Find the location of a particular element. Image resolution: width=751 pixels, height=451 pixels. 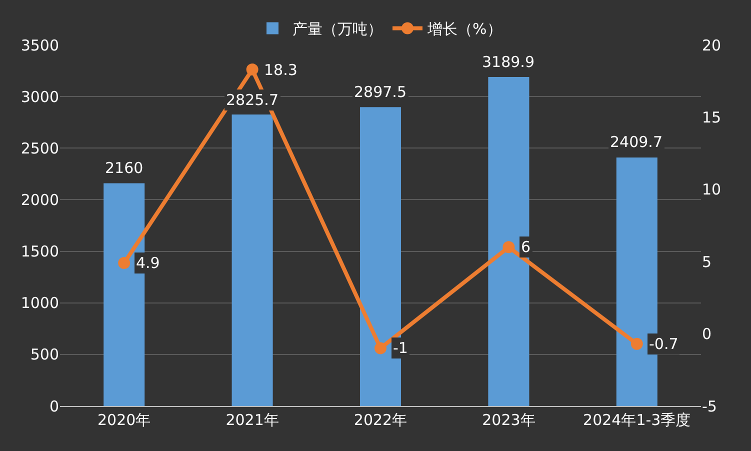

x-tick-label: 2024年1-3季度 is located at coordinates (637, 420).